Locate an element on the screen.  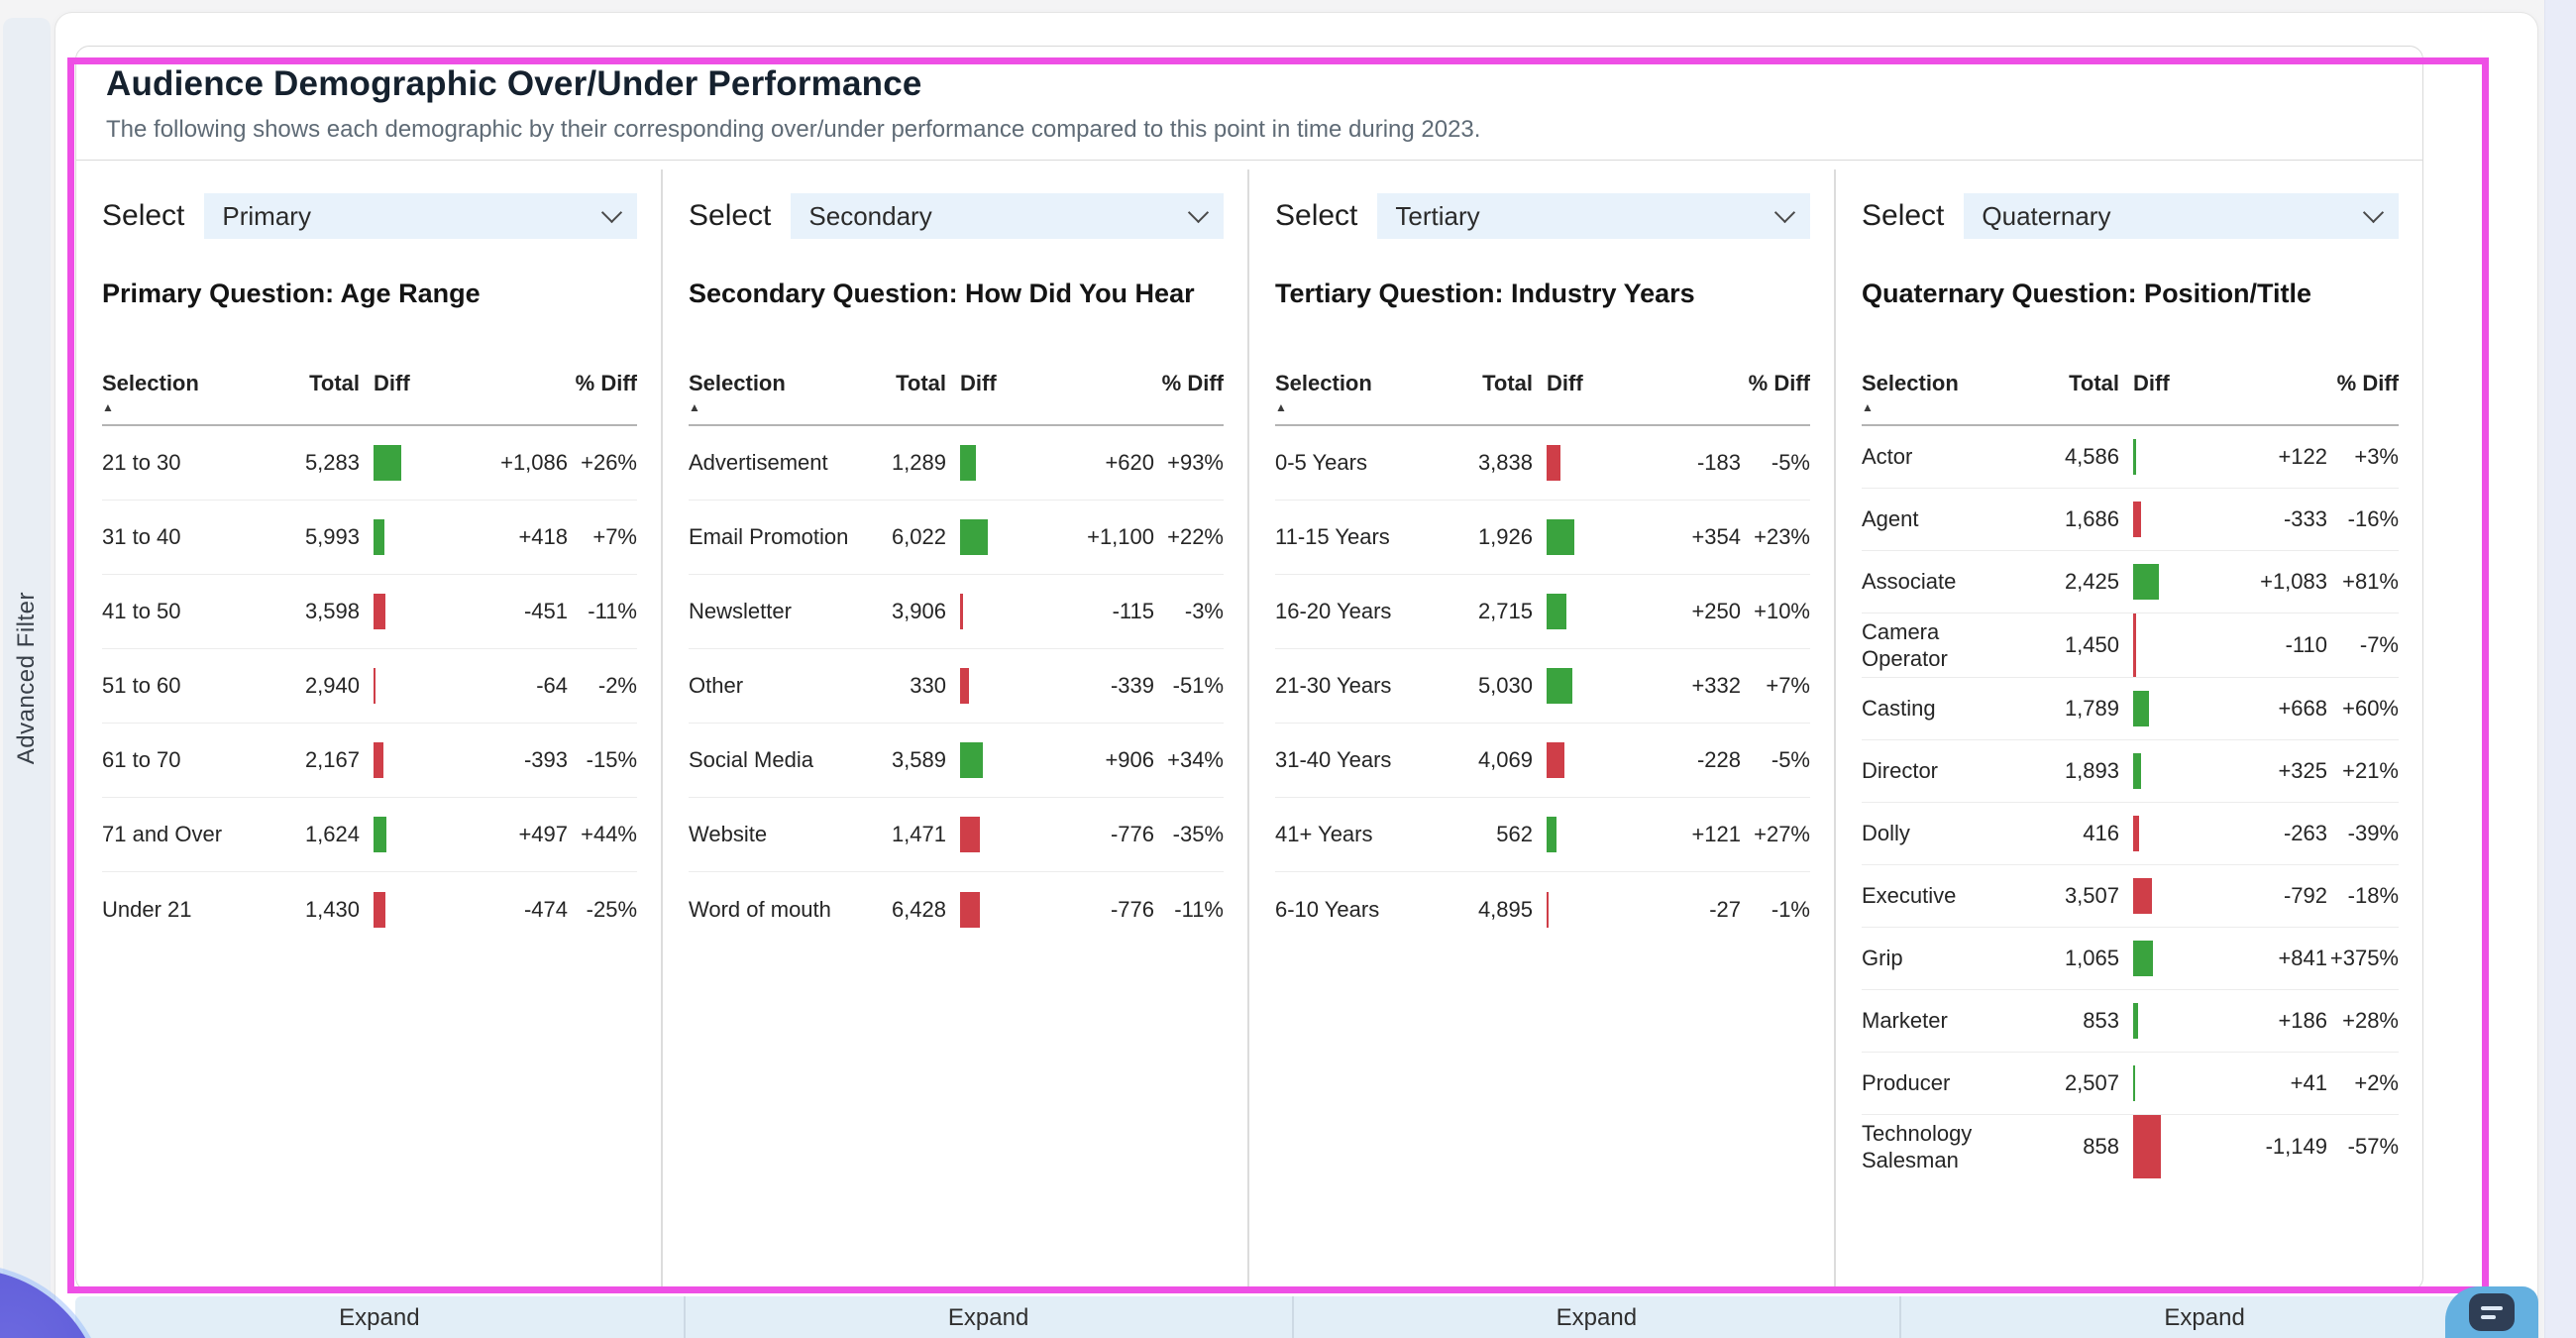
select-dropdown-quaternary: Quaternary is located at coordinates (2181, 216).